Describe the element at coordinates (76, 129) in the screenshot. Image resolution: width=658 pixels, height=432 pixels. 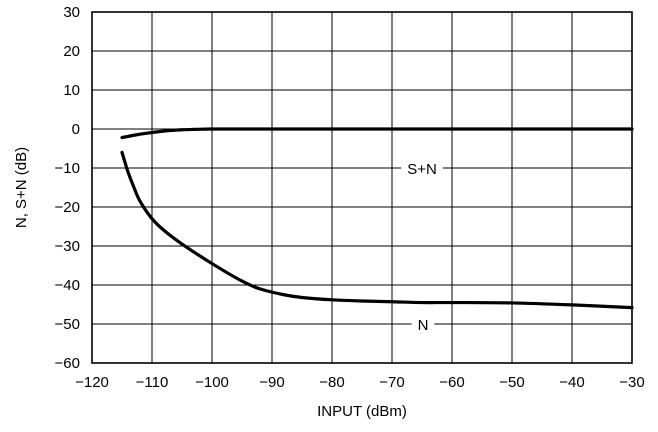
I see `y-tick-label: 0` at that location.